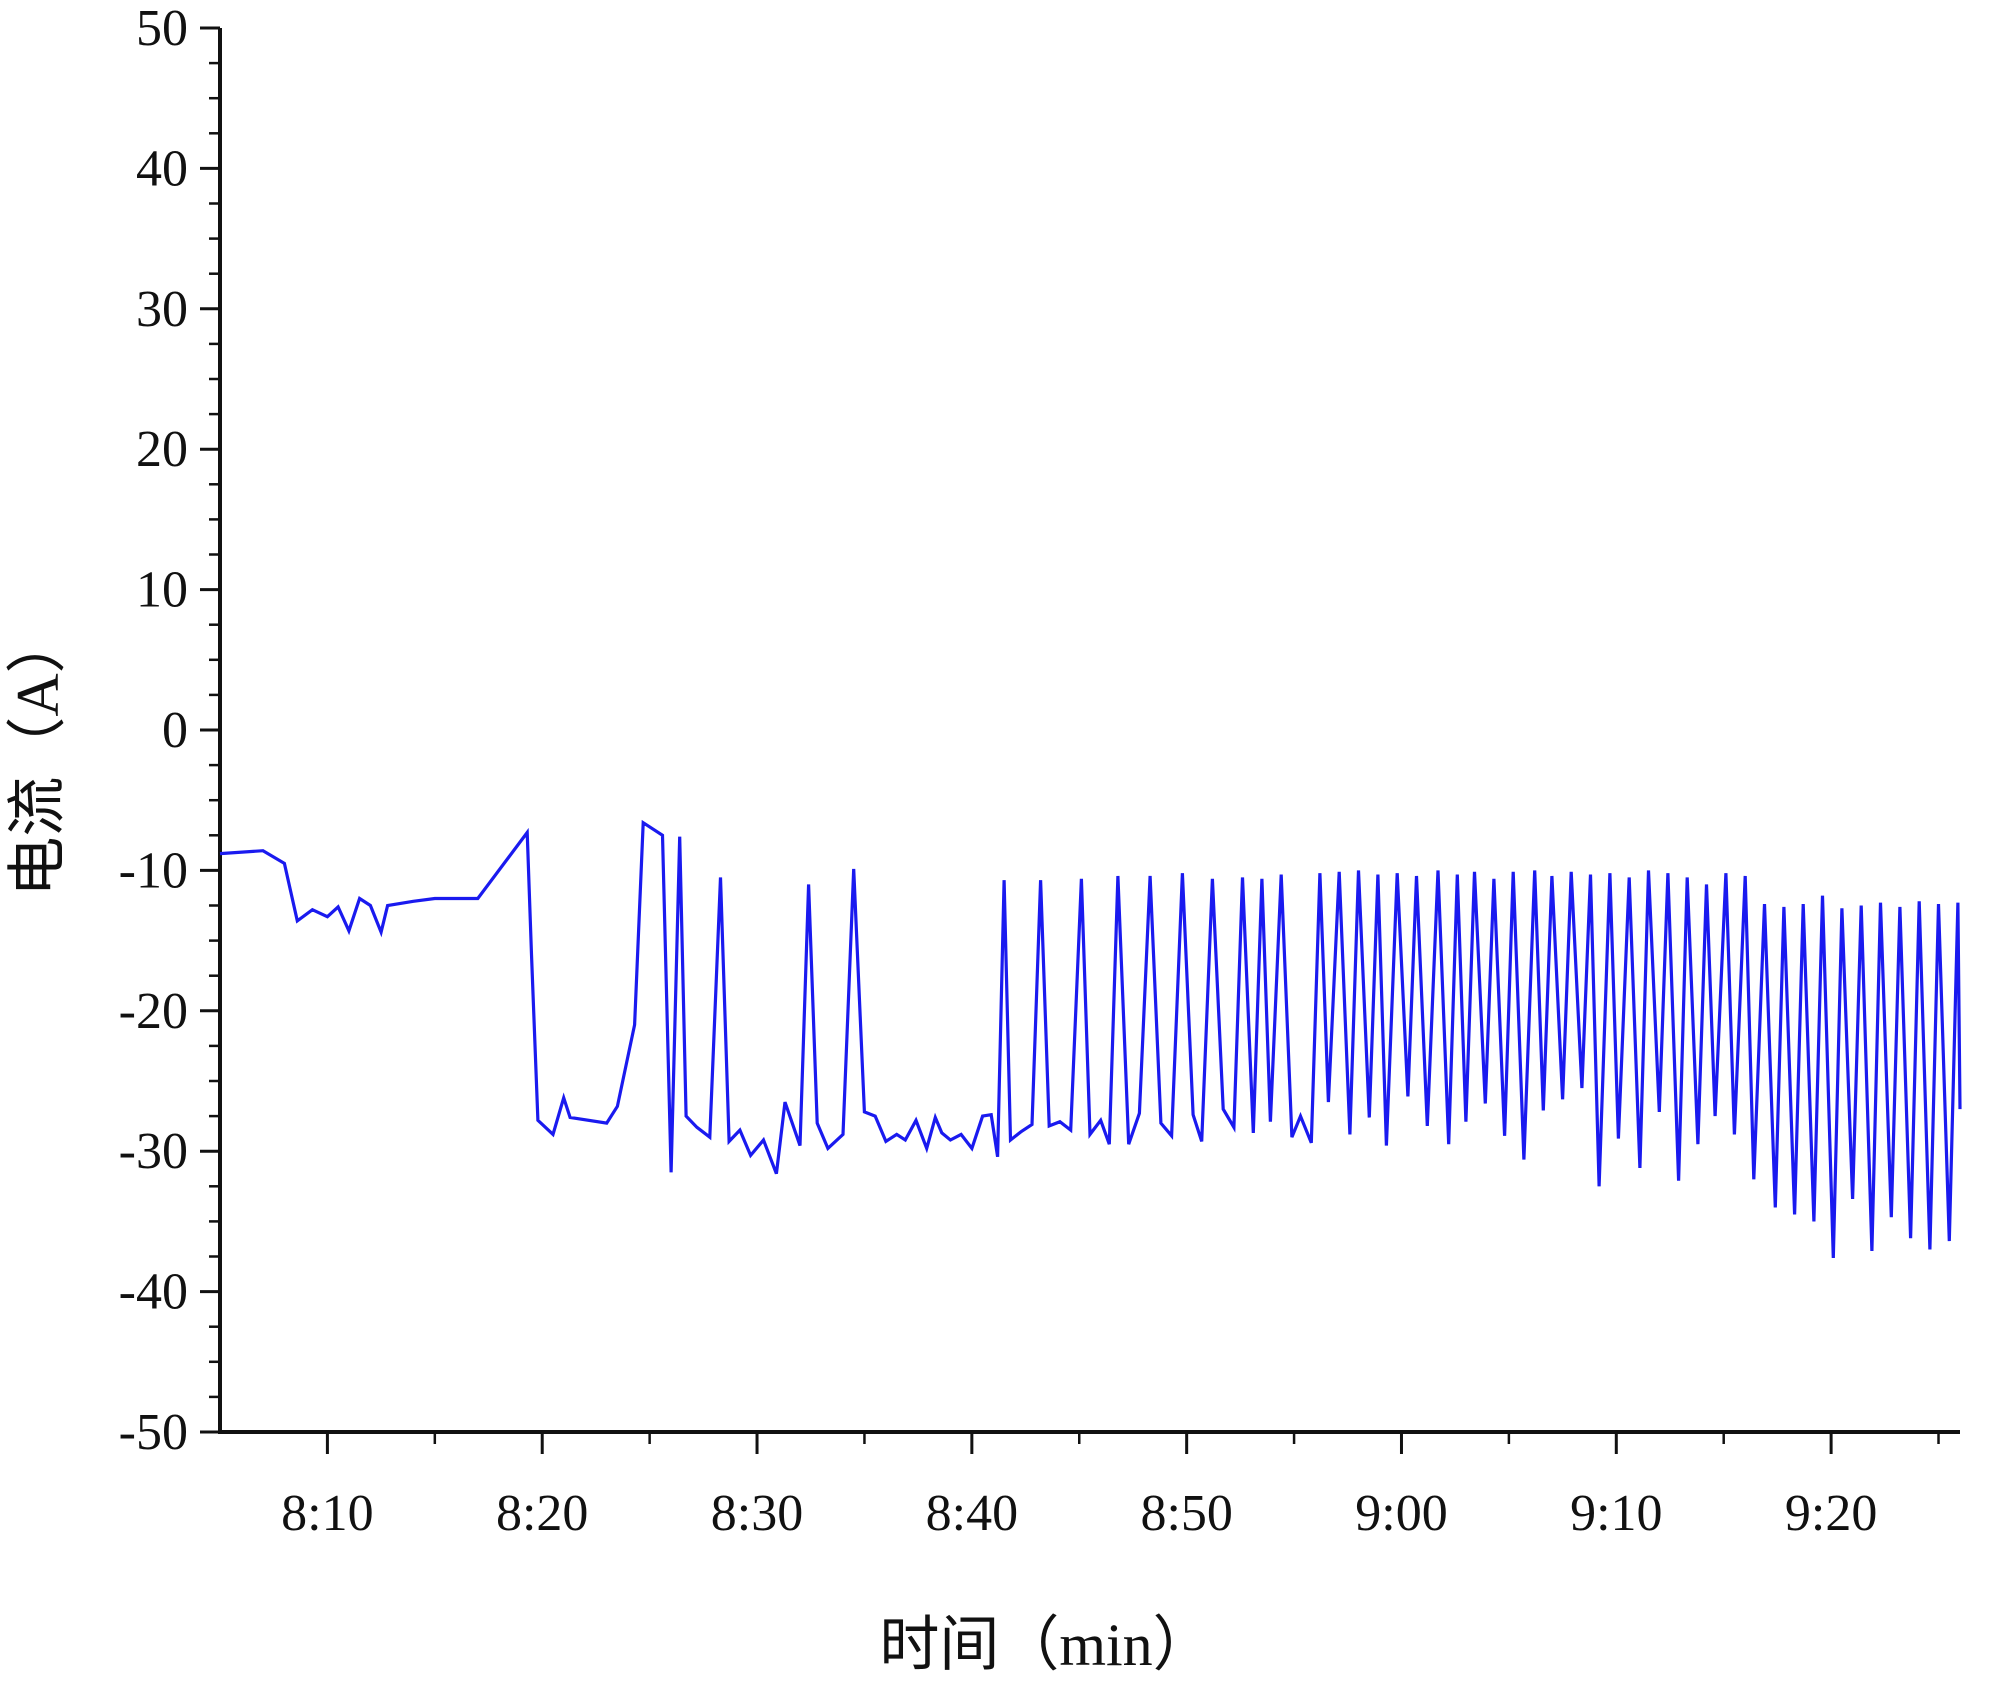  I want to click on y-tick-label: -20, so click(153, 1011).